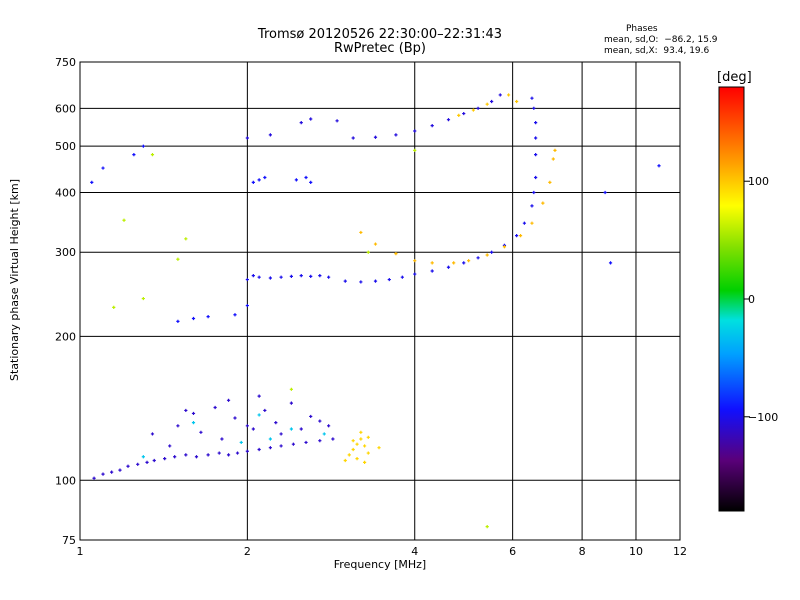 The image size is (800, 600). Describe the element at coordinates (65, 62) in the screenshot. I see `y-tick-label: 750` at that location.